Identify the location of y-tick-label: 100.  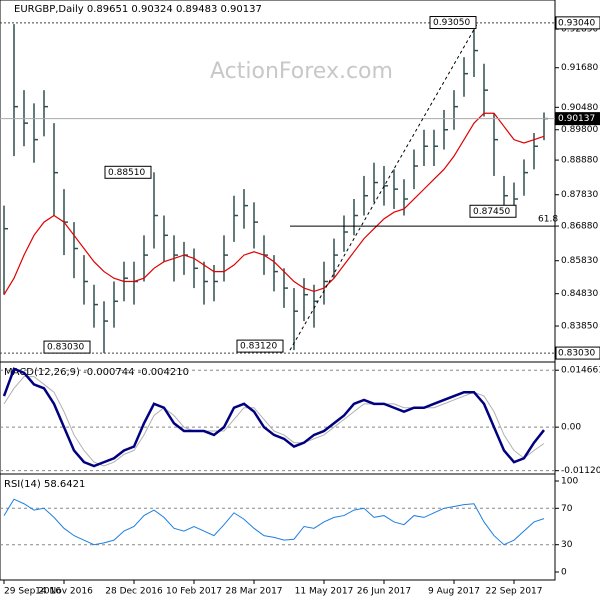
(569, 482).